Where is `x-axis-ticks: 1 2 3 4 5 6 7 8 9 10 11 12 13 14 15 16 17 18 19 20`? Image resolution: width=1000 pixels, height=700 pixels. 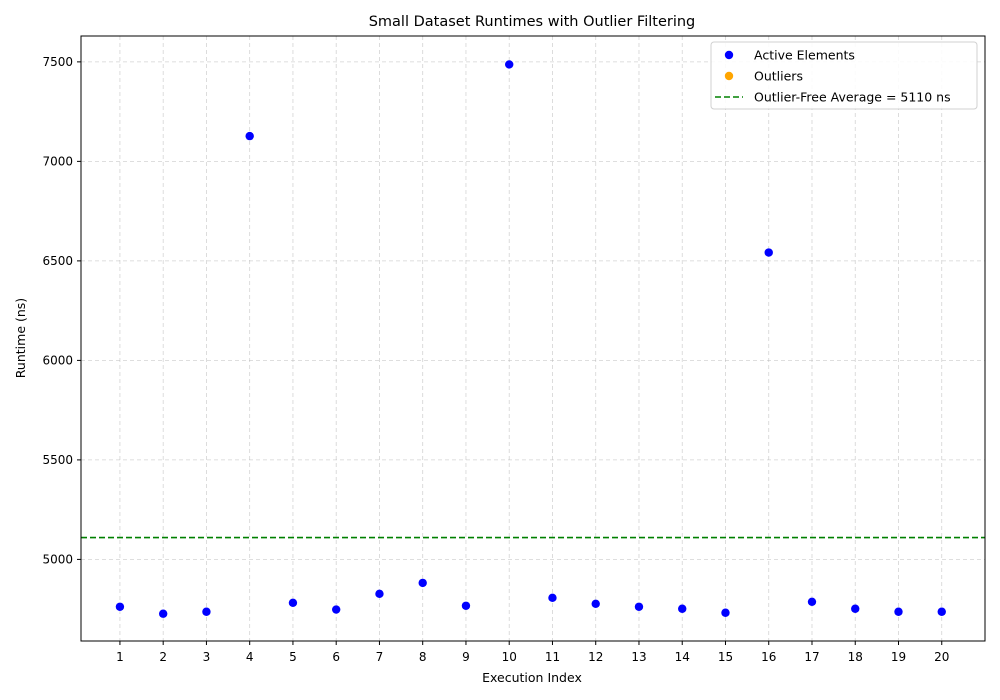
x-axis-ticks: 1 2 3 4 5 6 7 8 9 10 11 12 13 14 15 16 17 18 19 20 is located at coordinates (532, 652).